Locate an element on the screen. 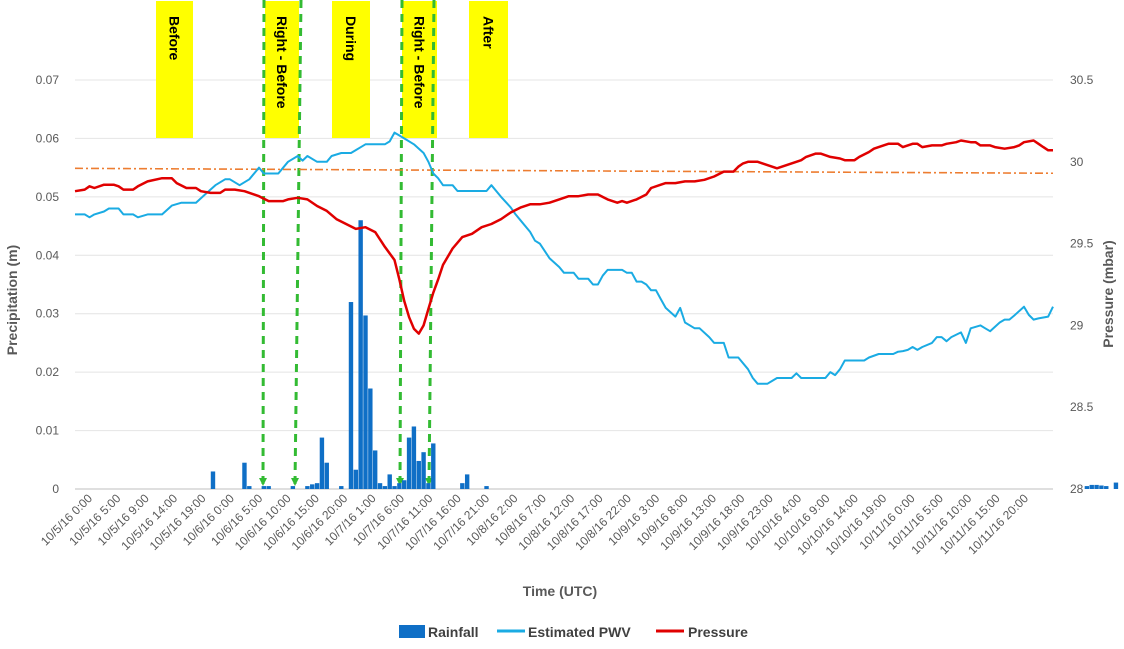  legend-label-rainfall: Rainfall is located at coordinates (453, 632).